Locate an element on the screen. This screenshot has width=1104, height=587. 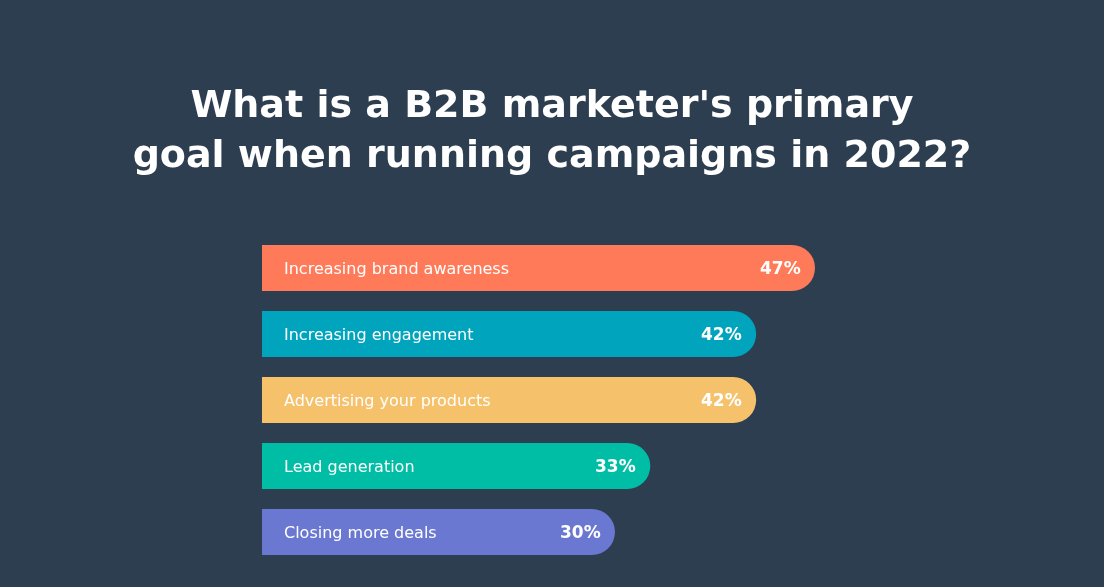
y-tick-label: Increasing brand awareness is located at coordinates (397, 268).